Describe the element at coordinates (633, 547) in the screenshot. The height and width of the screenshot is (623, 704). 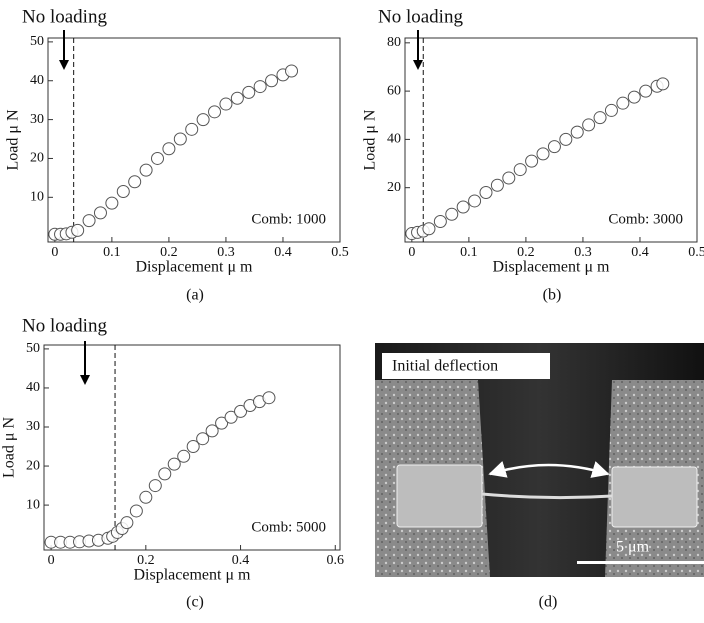
I see `scale-bar-label: 5 μm` at that location.